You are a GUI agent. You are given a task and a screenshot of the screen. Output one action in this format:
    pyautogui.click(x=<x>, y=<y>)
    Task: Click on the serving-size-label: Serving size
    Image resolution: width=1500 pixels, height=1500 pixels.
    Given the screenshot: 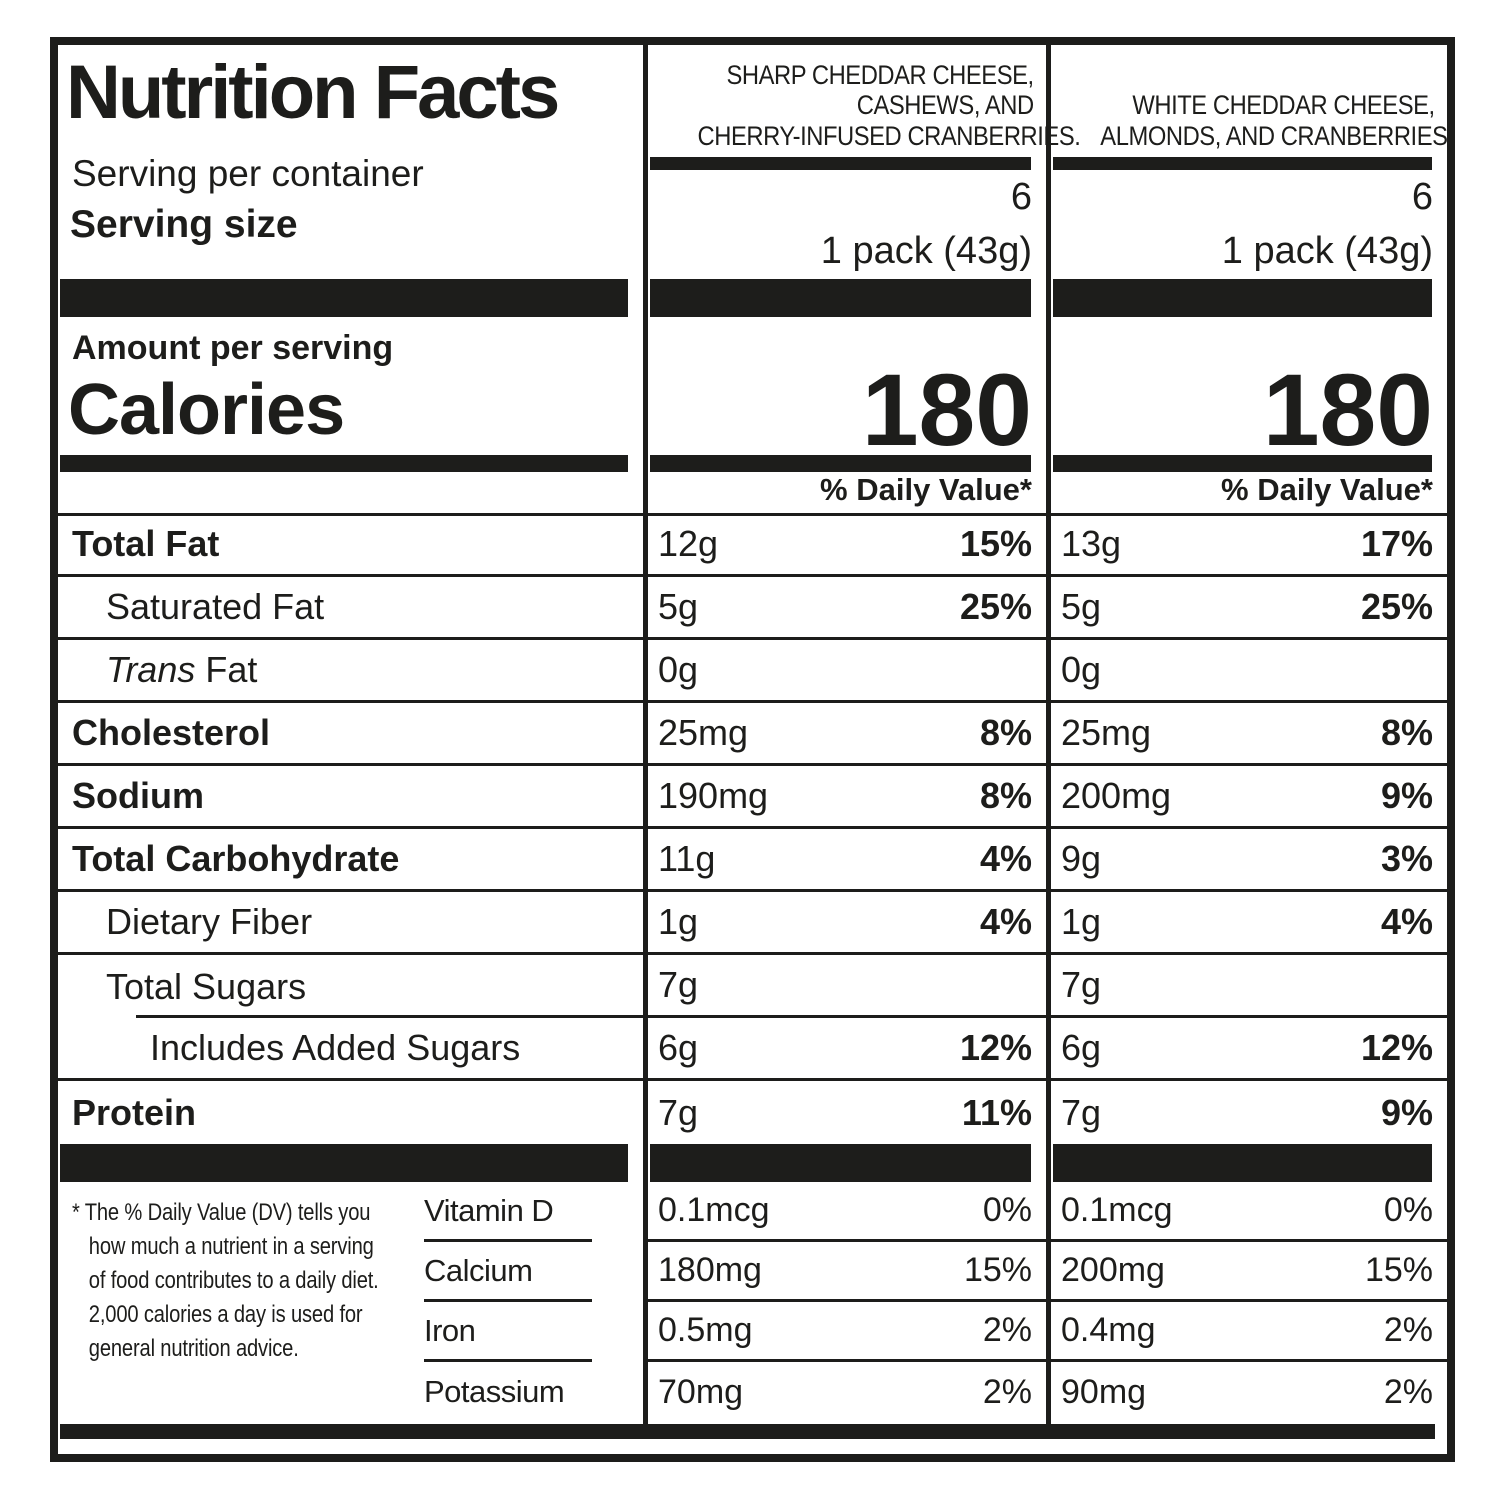 What is the action you would take?
    pyautogui.click(x=184, y=224)
    